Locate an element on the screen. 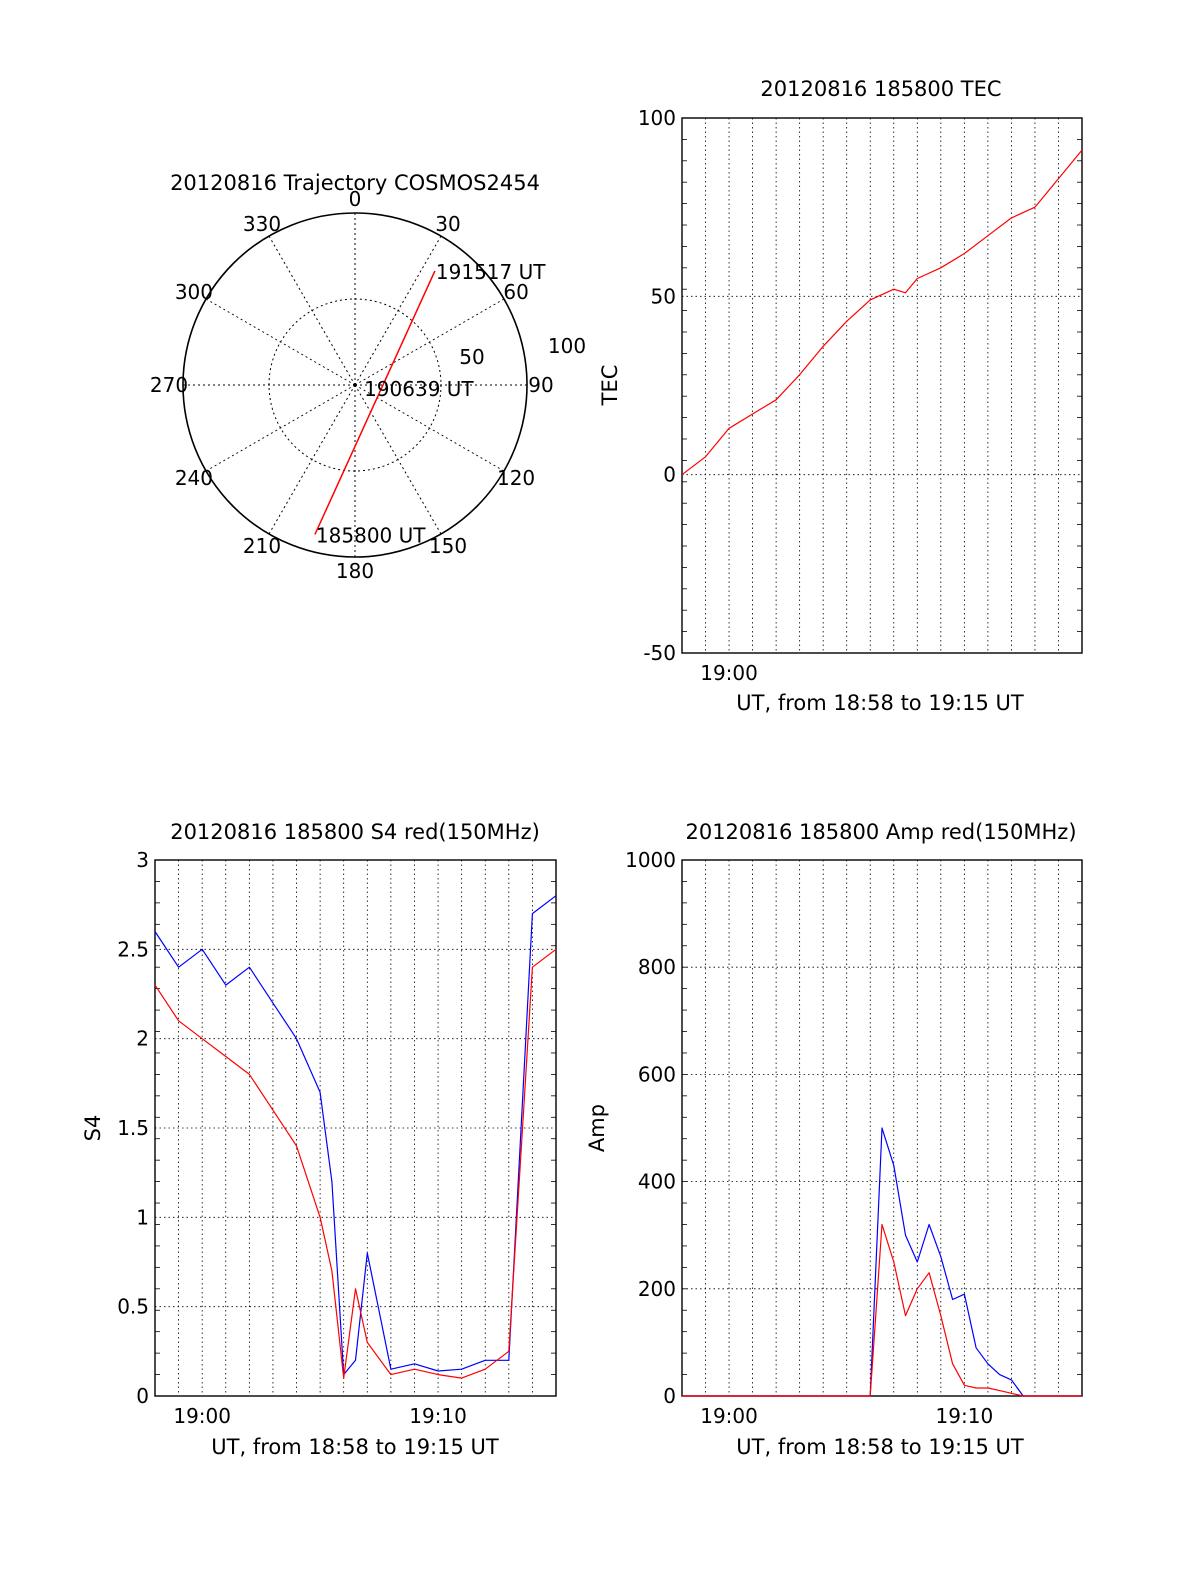 Image resolution: width=1200 pixels, height=1575 pixels. amp-xlabel: UT, from 18:58 to 19:15 UT is located at coordinates (880, 1447).